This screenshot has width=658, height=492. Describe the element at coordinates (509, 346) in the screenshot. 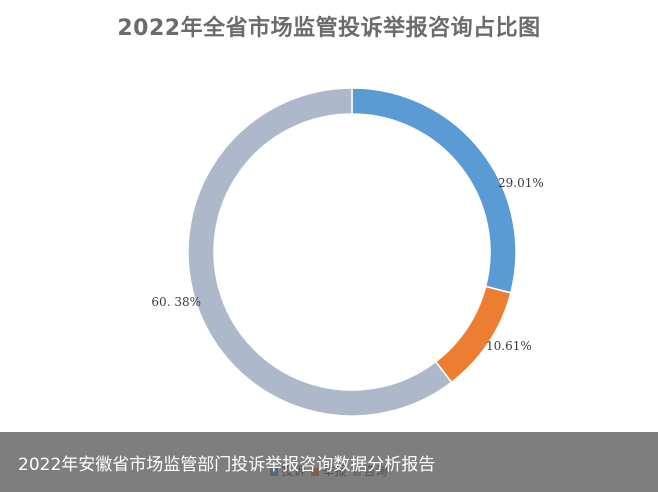

I see `slice-label-2: 10.61%` at that location.